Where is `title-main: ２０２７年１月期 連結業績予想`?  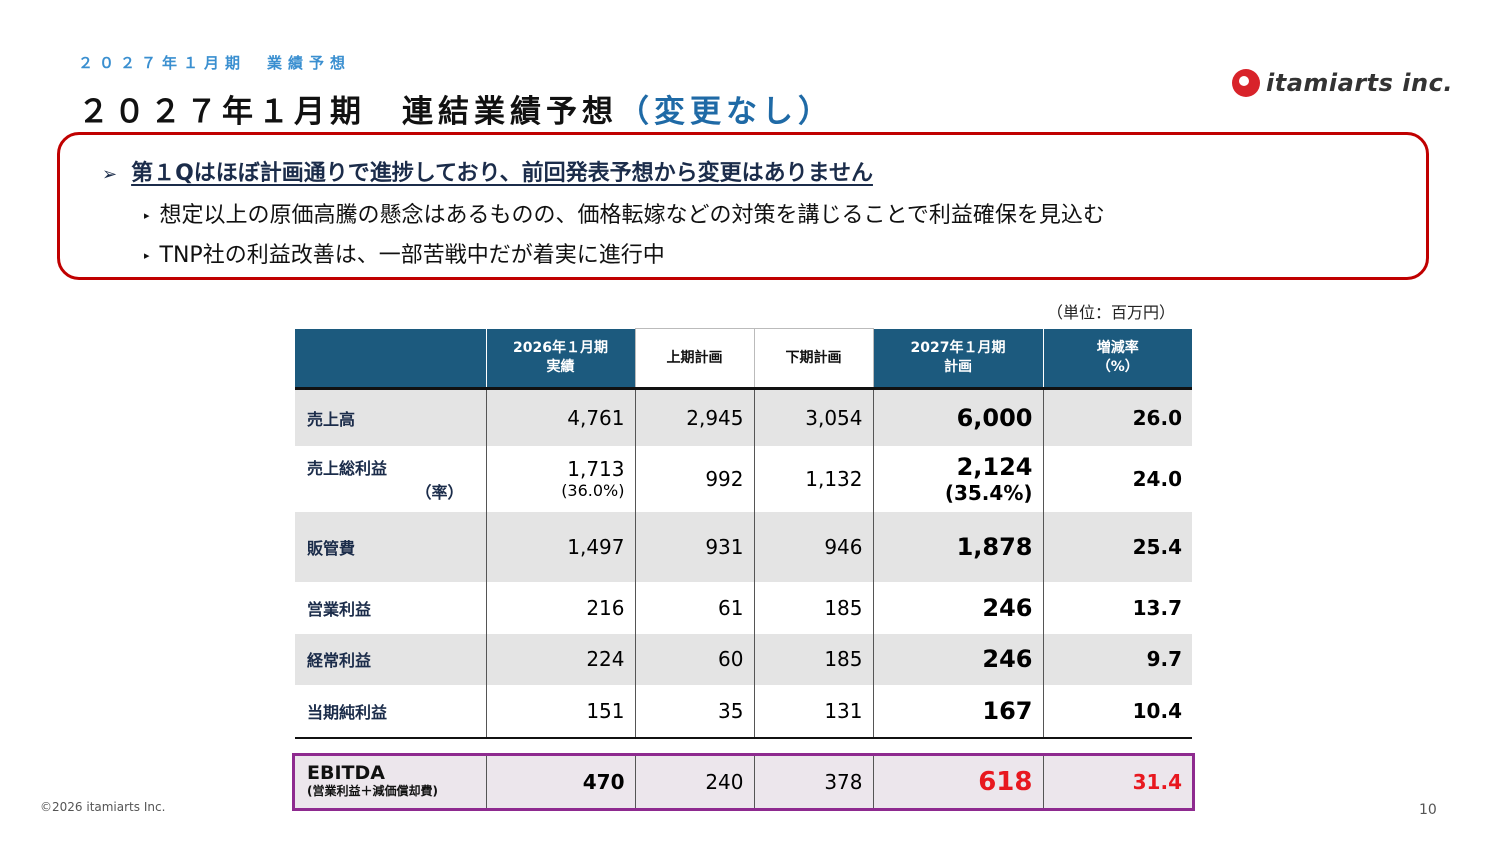
title-main: ２０２７年１月期 連結業績予想 is located at coordinates (348, 112).